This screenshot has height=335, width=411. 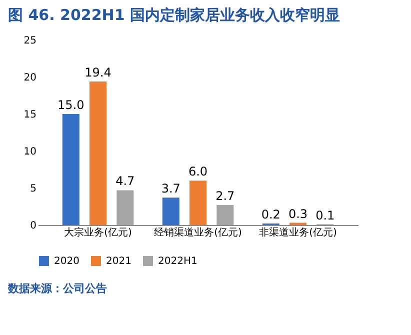 I want to click on data-label: 4.7, so click(x=125, y=181).